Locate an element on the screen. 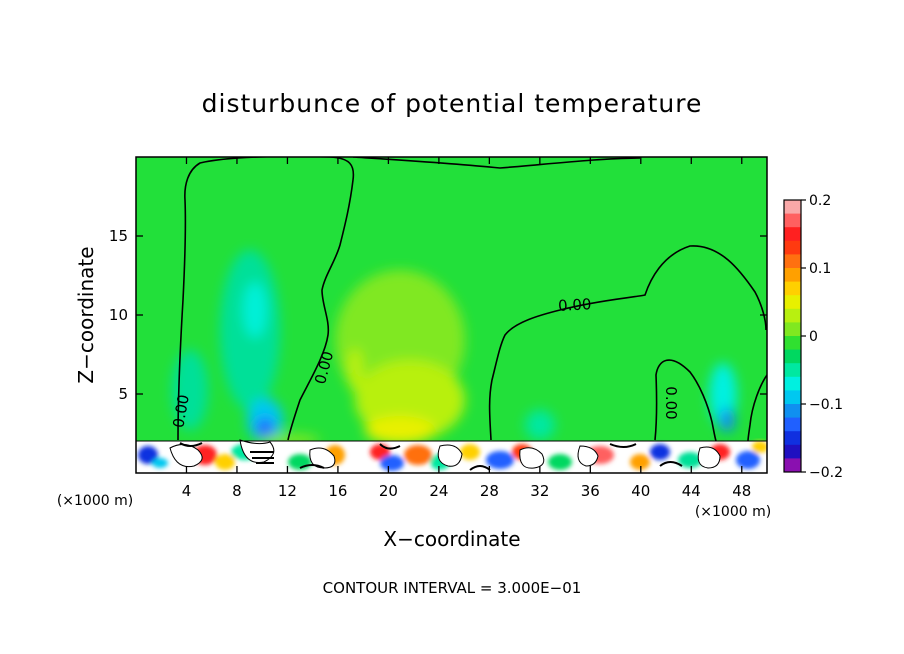 The height and width of the screenshot is (654, 904). colorbar-tick-label: −0.2 is located at coordinates (826, 473).